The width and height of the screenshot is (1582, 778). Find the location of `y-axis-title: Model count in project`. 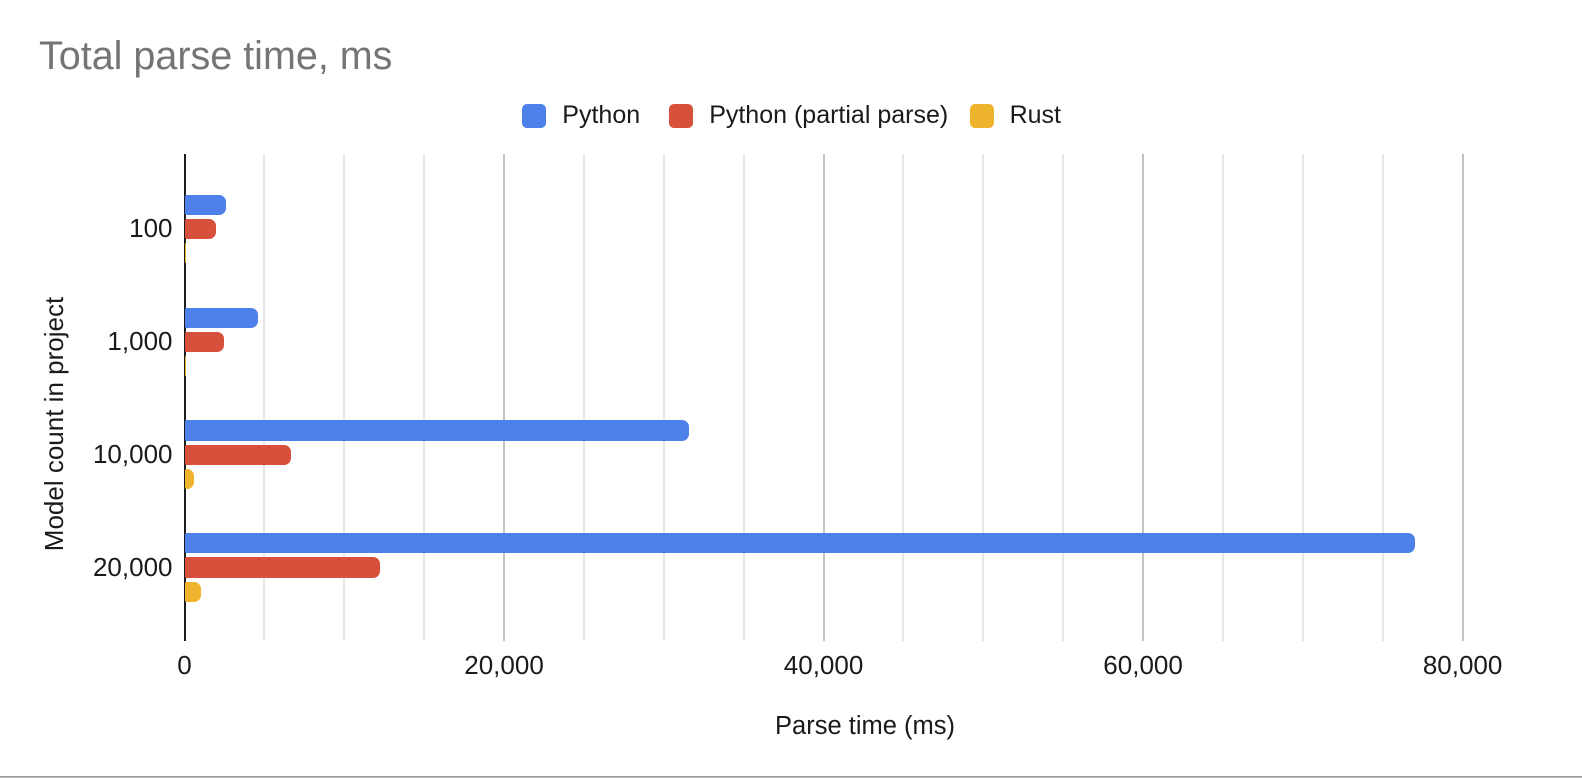

y-axis-title: Model count in project is located at coordinates (54, 424).